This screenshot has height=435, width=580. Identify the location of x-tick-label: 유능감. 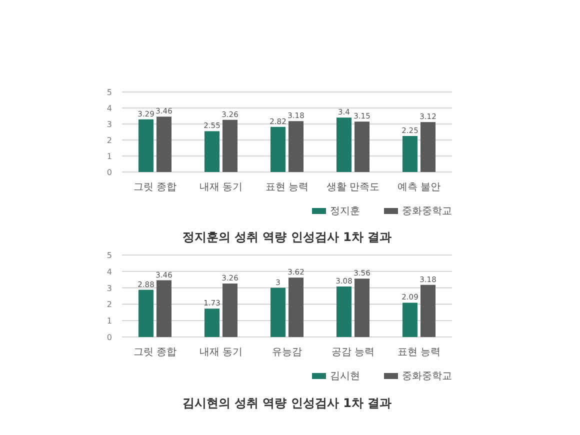
(287, 352).